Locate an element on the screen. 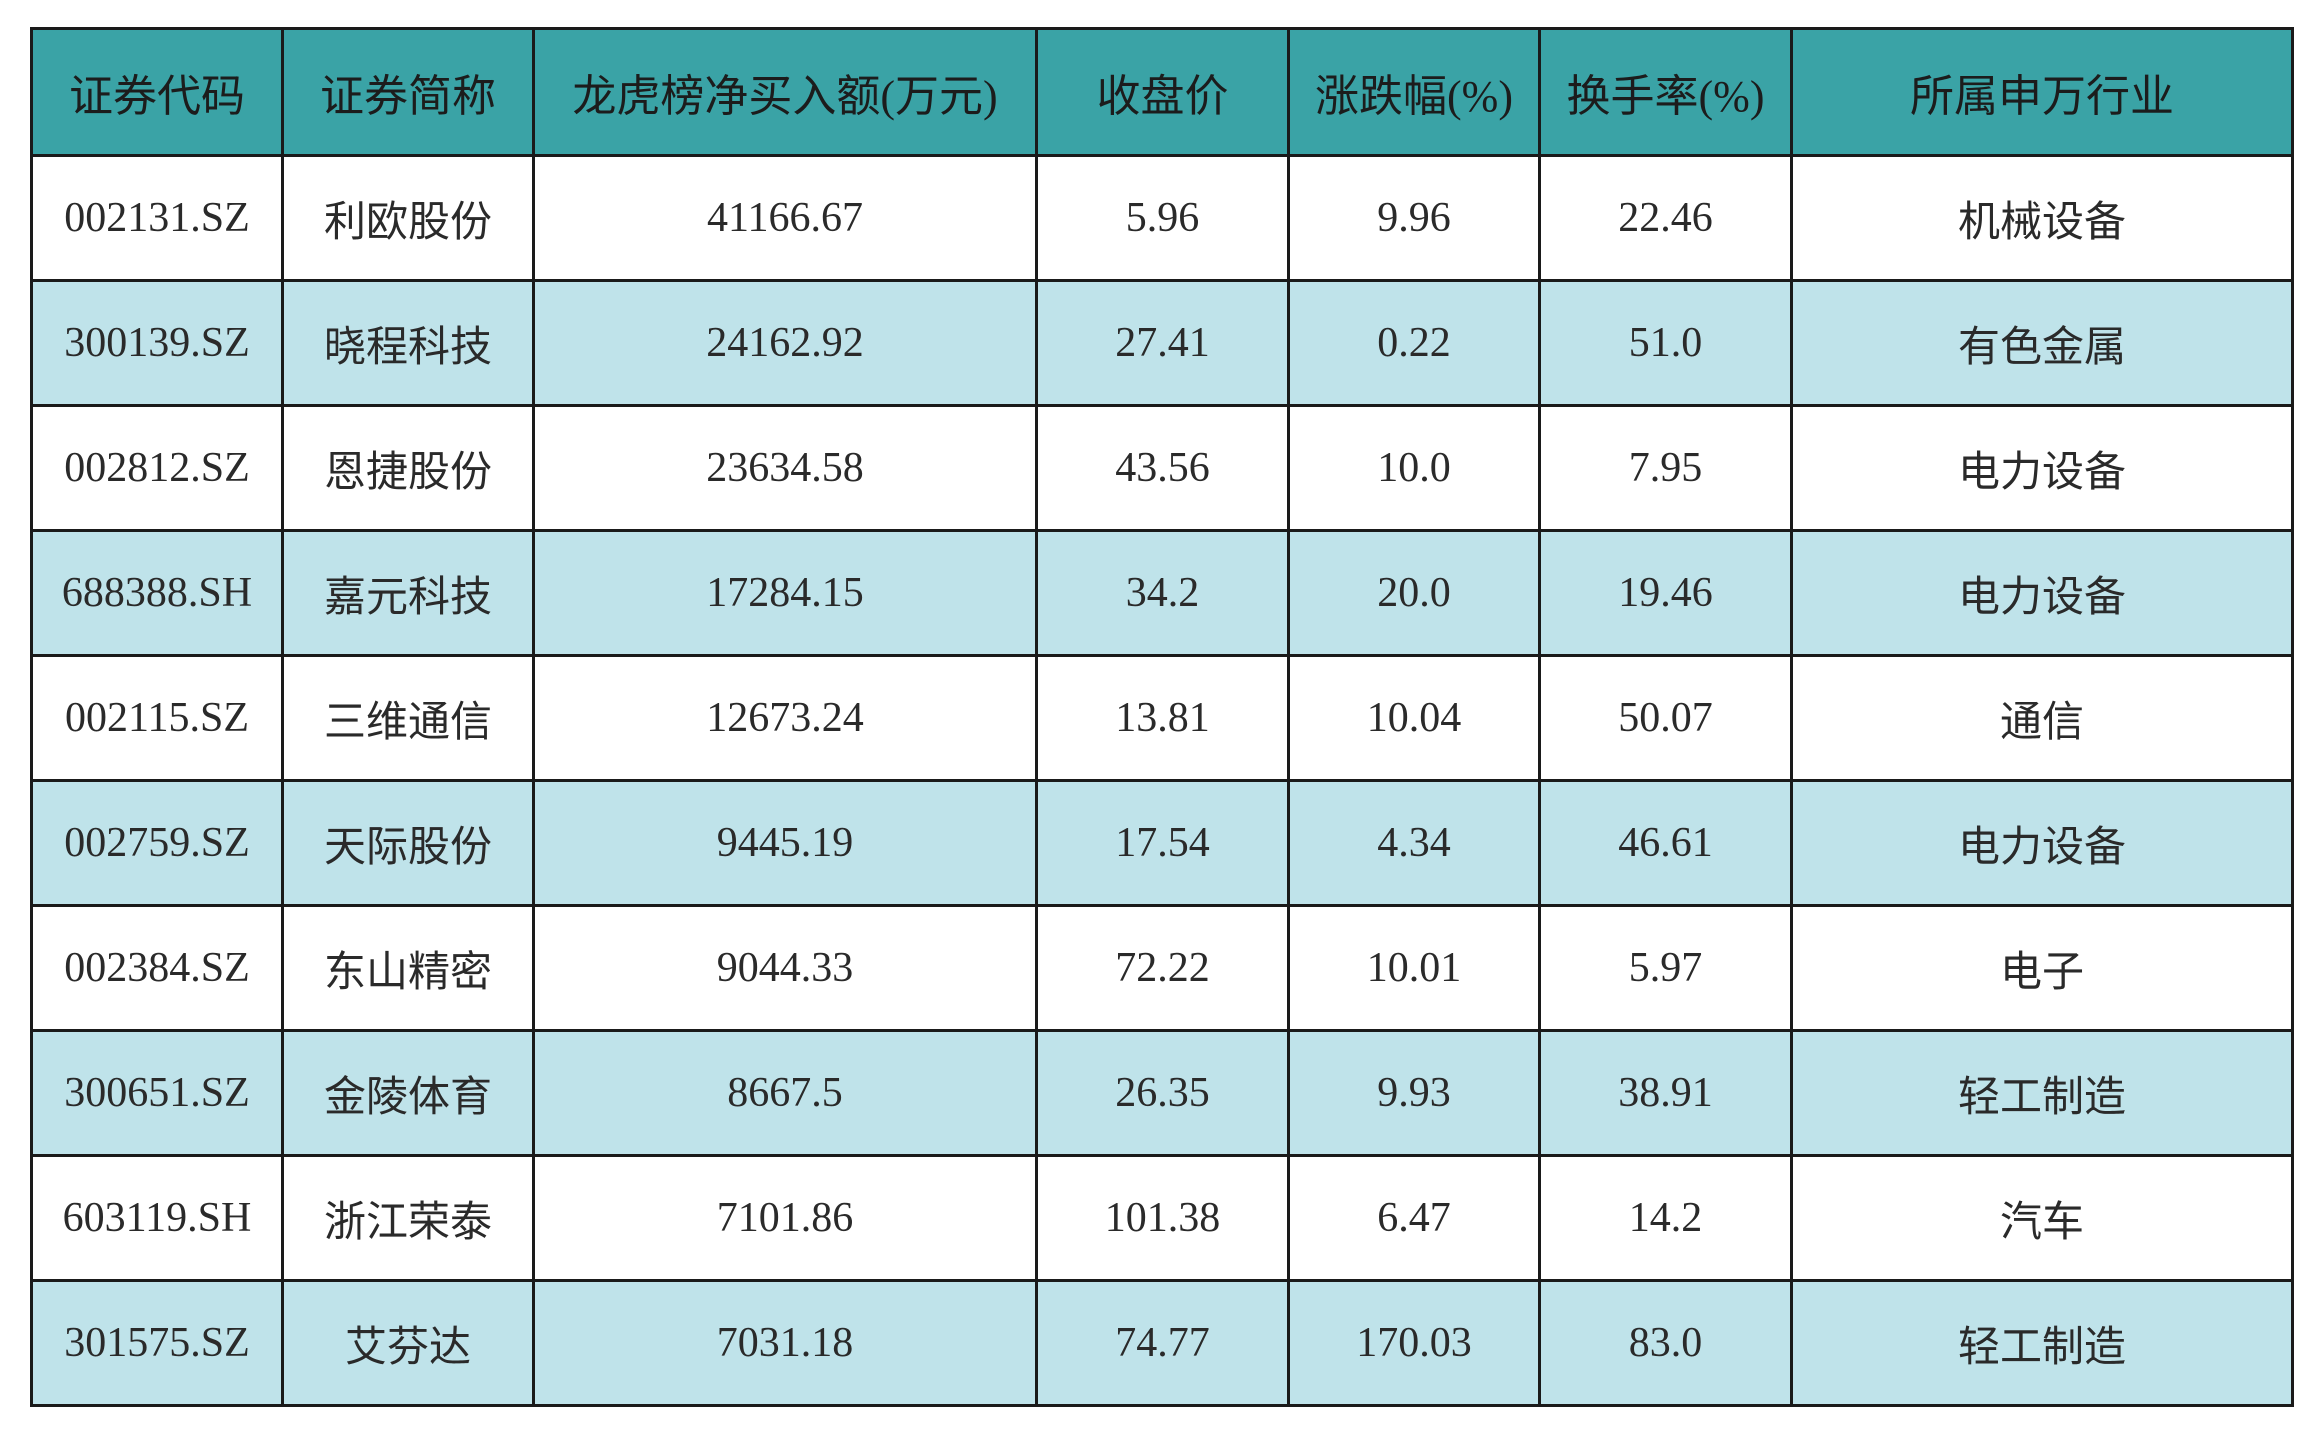 The width and height of the screenshot is (2319, 1434). table-cell: 10.0 is located at coordinates (1414, 468).